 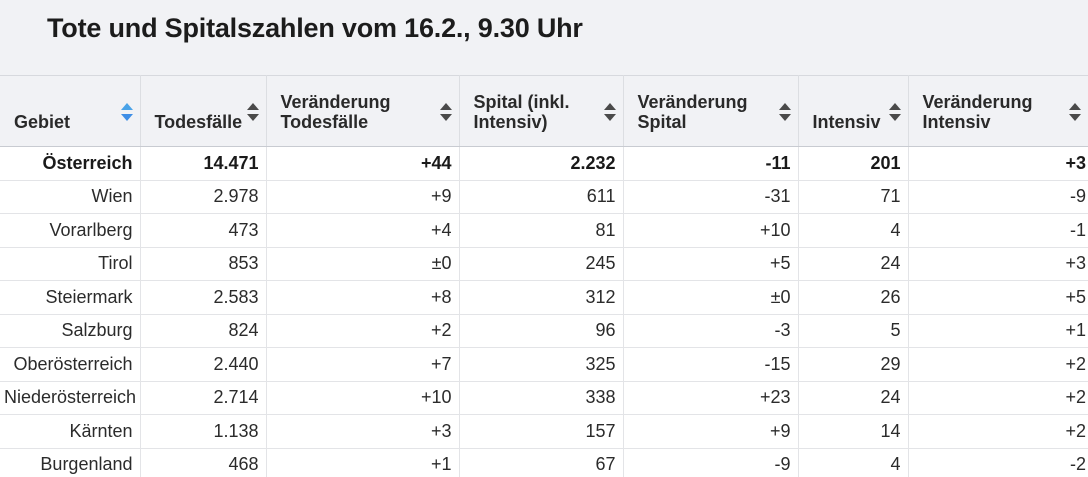 I want to click on column-header-spital: Spital (inkl. Intensiv), so click(x=541, y=111).